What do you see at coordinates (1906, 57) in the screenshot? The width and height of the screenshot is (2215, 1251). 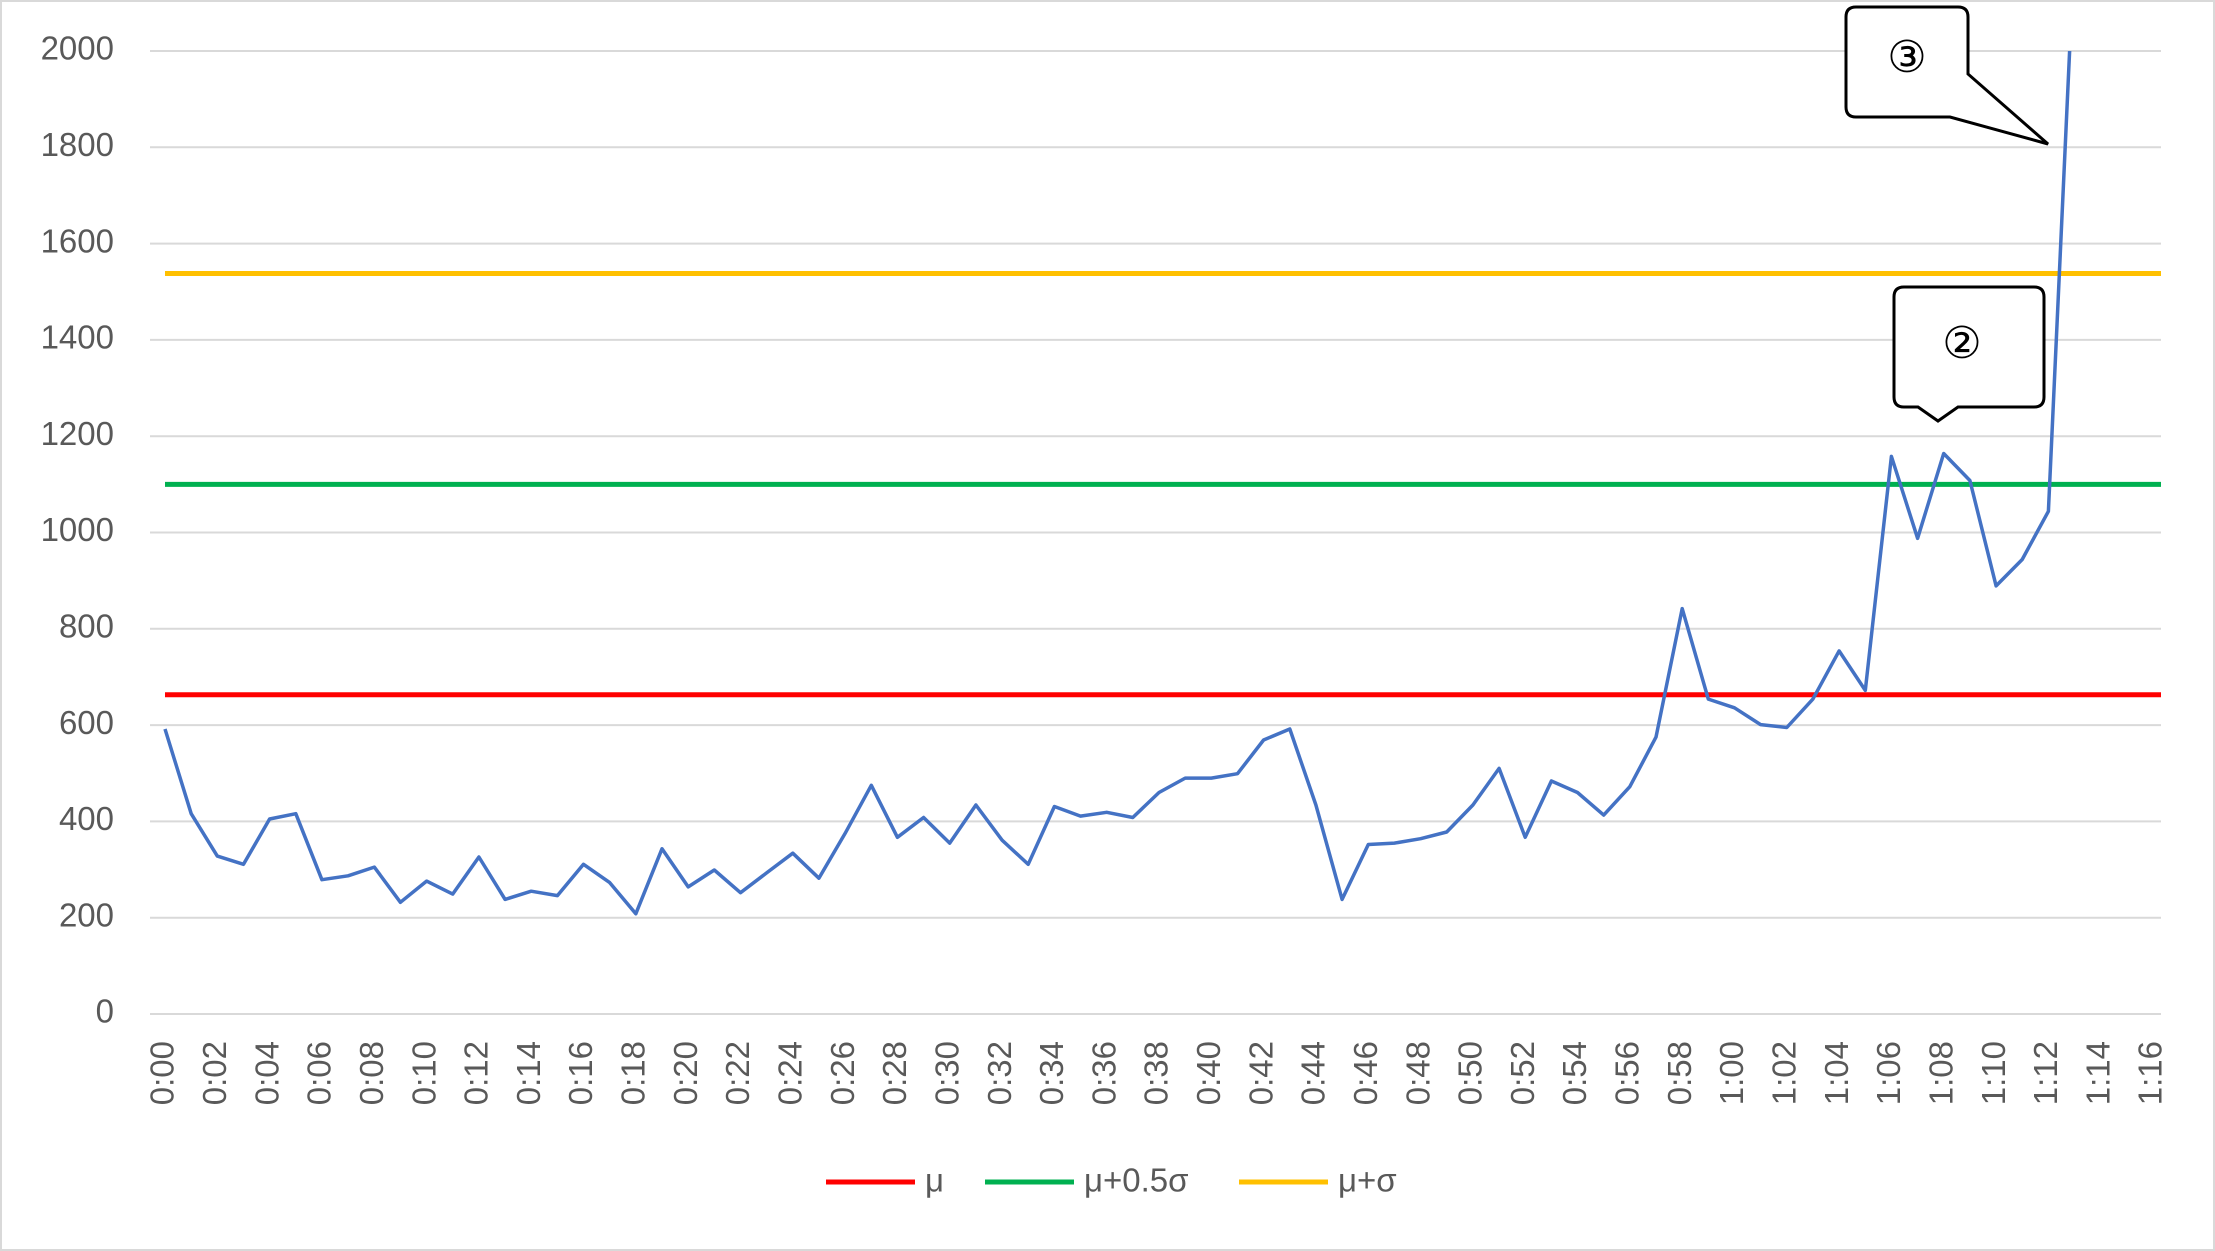 I see `annotation: ③` at bounding box center [1906, 57].